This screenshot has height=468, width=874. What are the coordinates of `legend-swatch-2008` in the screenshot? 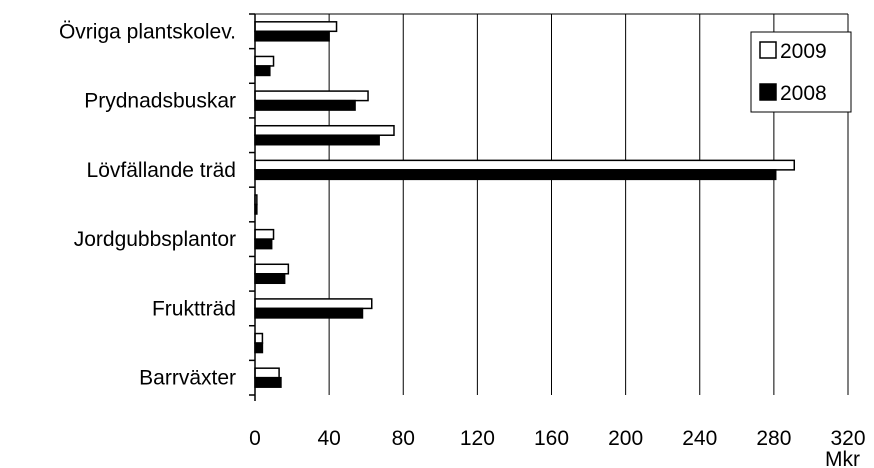 It's located at (768, 92).